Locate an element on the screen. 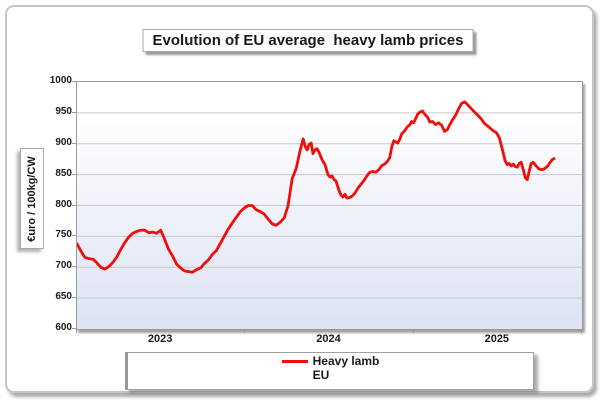  y-axis-tick-labels: 1000 950 900 850 800 750 700 650 600 is located at coordinates (53, 204).